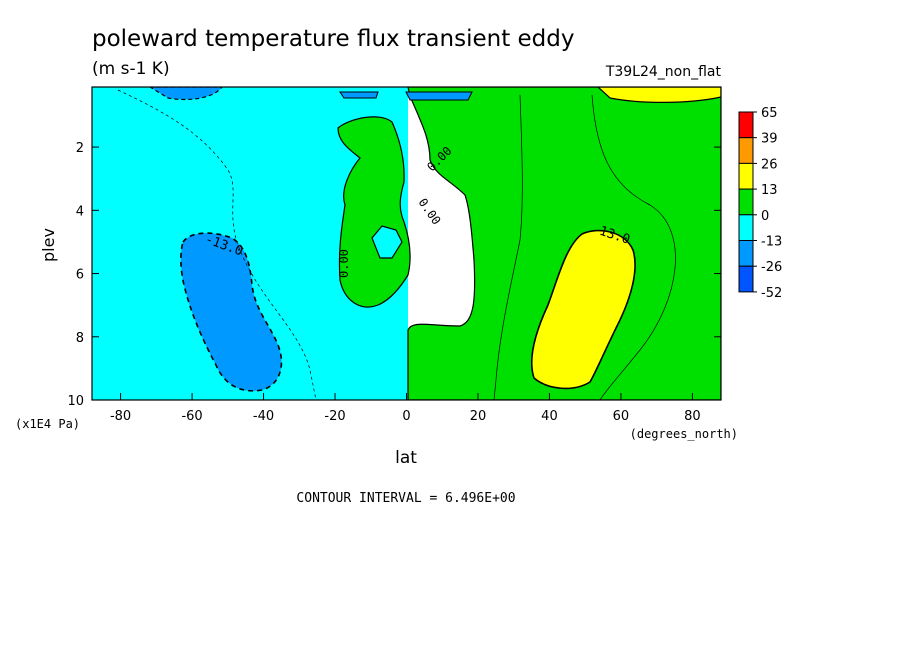 Image resolution: width=904 pixels, height=654 pixels. What do you see at coordinates (405, 498) in the screenshot?
I see `contour-interval-note: CONTOUR INTERVAL = 6.496E+00` at bounding box center [405, 498].